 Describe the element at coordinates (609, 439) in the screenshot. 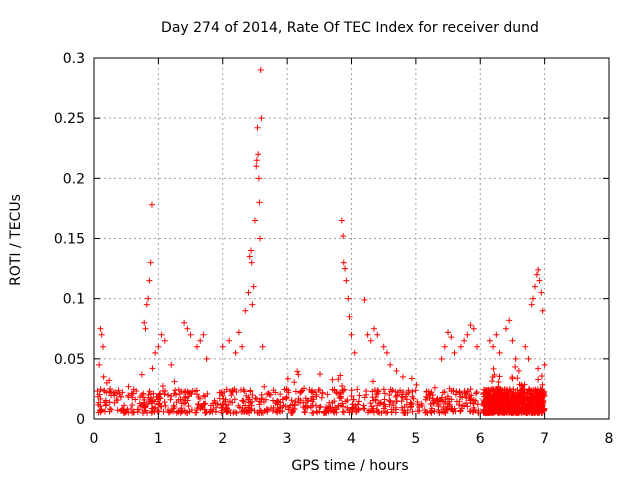

I see `x-tick-label: 8` at that location.